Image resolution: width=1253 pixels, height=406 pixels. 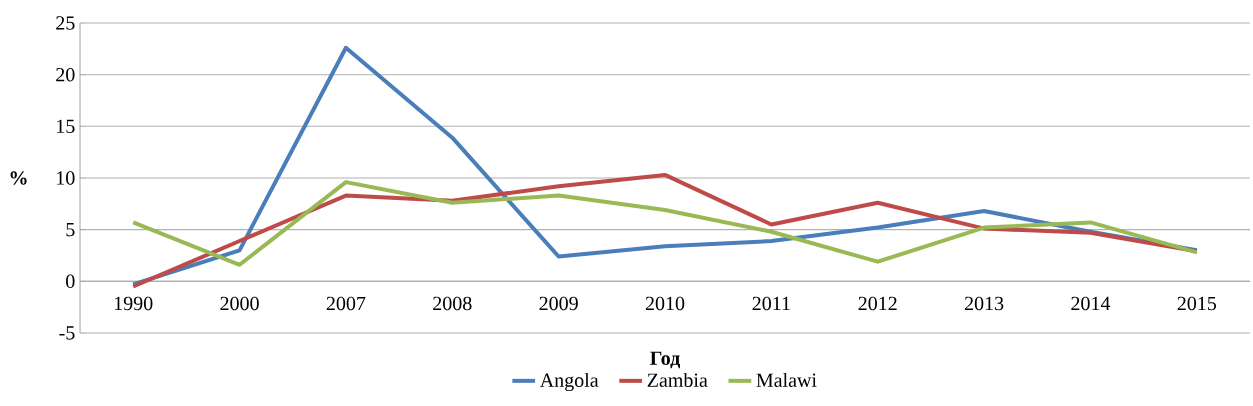 What do you see at coordinates (786, 379) in the screenshot?
I see `legend-label: Malawi` at bounding box center [786, 379].